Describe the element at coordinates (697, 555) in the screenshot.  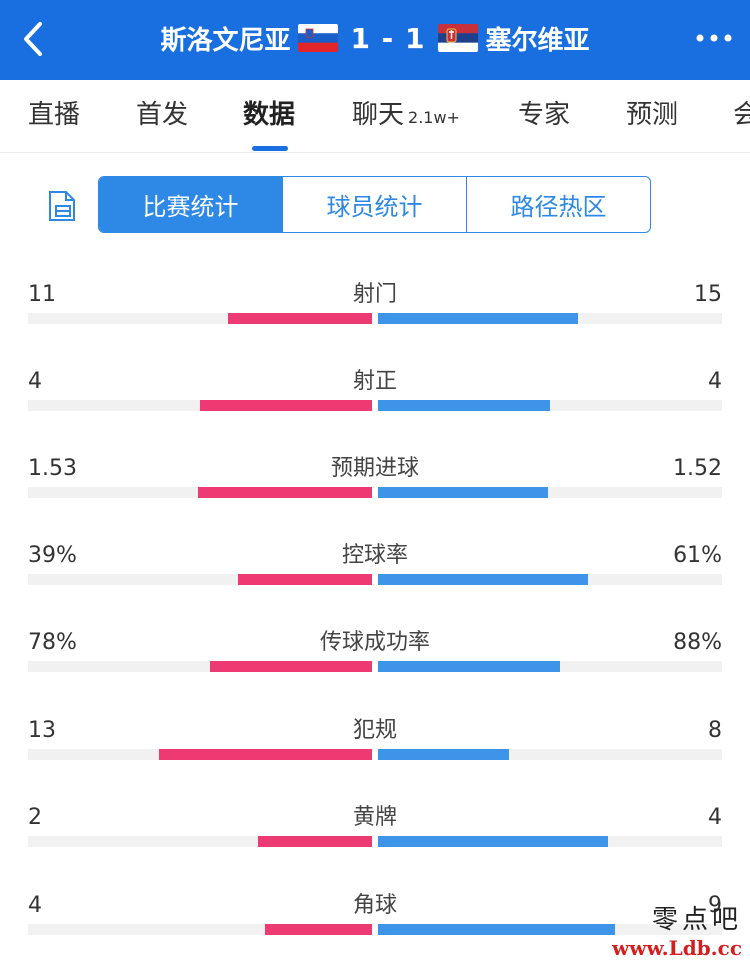
I see `away-value: 61%` at that location.